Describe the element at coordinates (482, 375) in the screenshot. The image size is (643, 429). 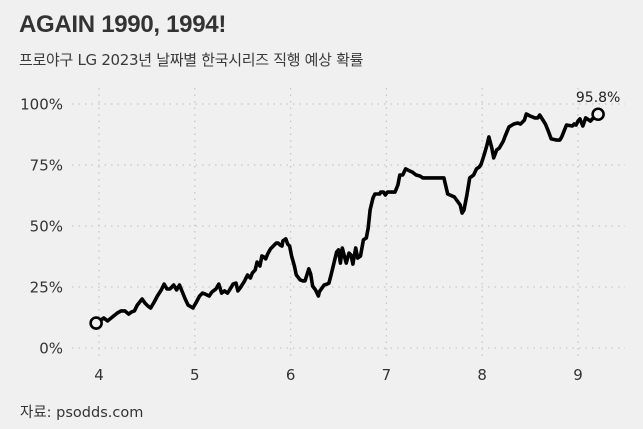
I see `x-tick-label: 8` at that location.